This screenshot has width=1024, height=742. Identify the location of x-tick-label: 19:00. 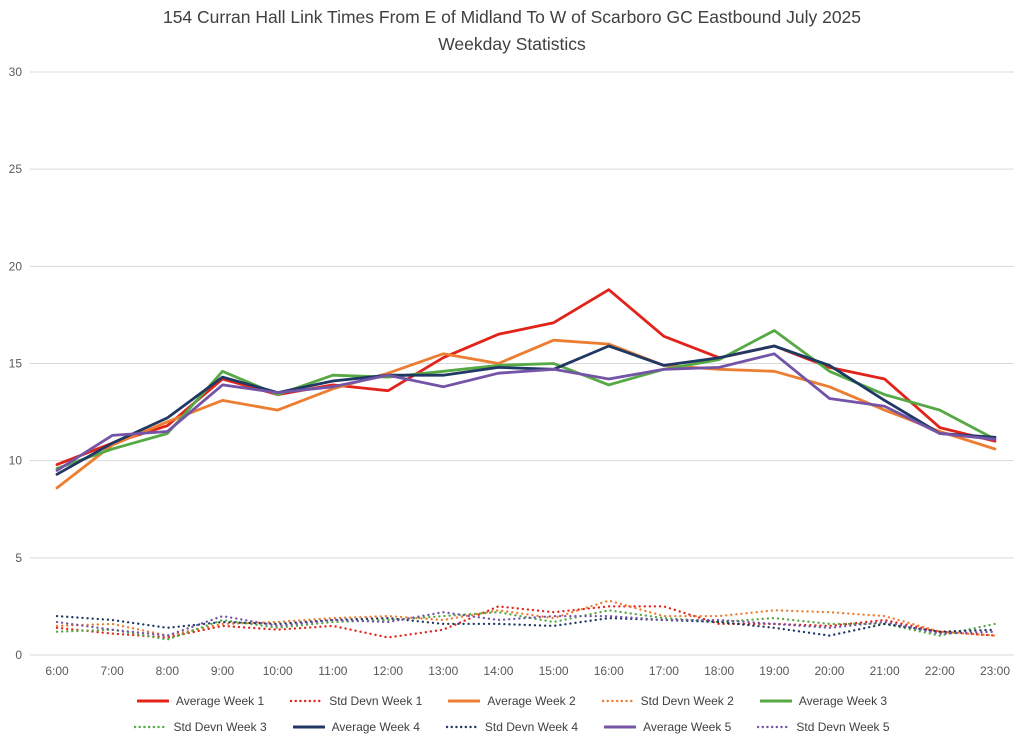
(774, 671).